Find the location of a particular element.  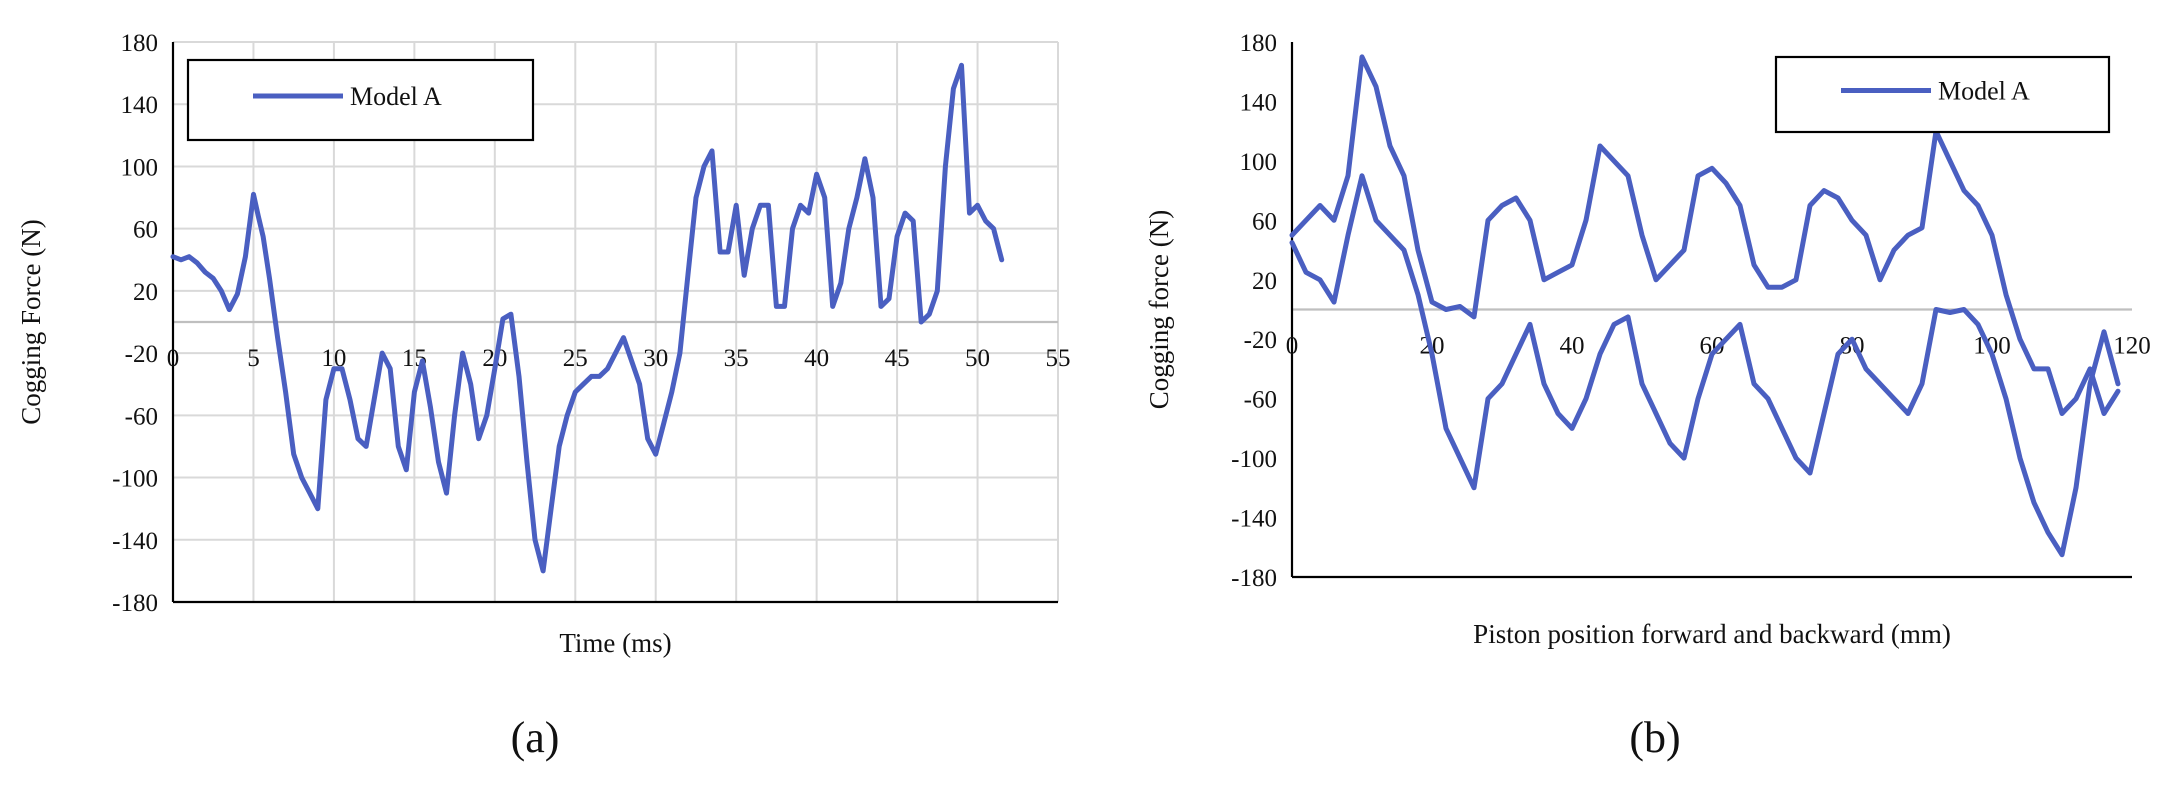

x-tick-label: 55 is located at coordinates (1058, 358).